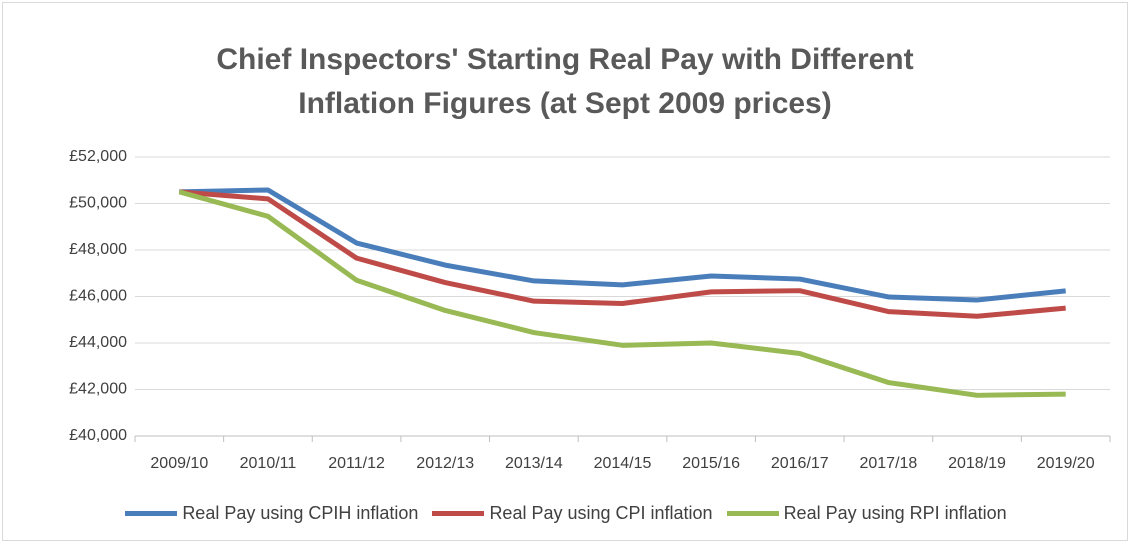 This screenshot has width=1132, height=545. I want to click on y-tick-label: £52,000, so click(98, 156).